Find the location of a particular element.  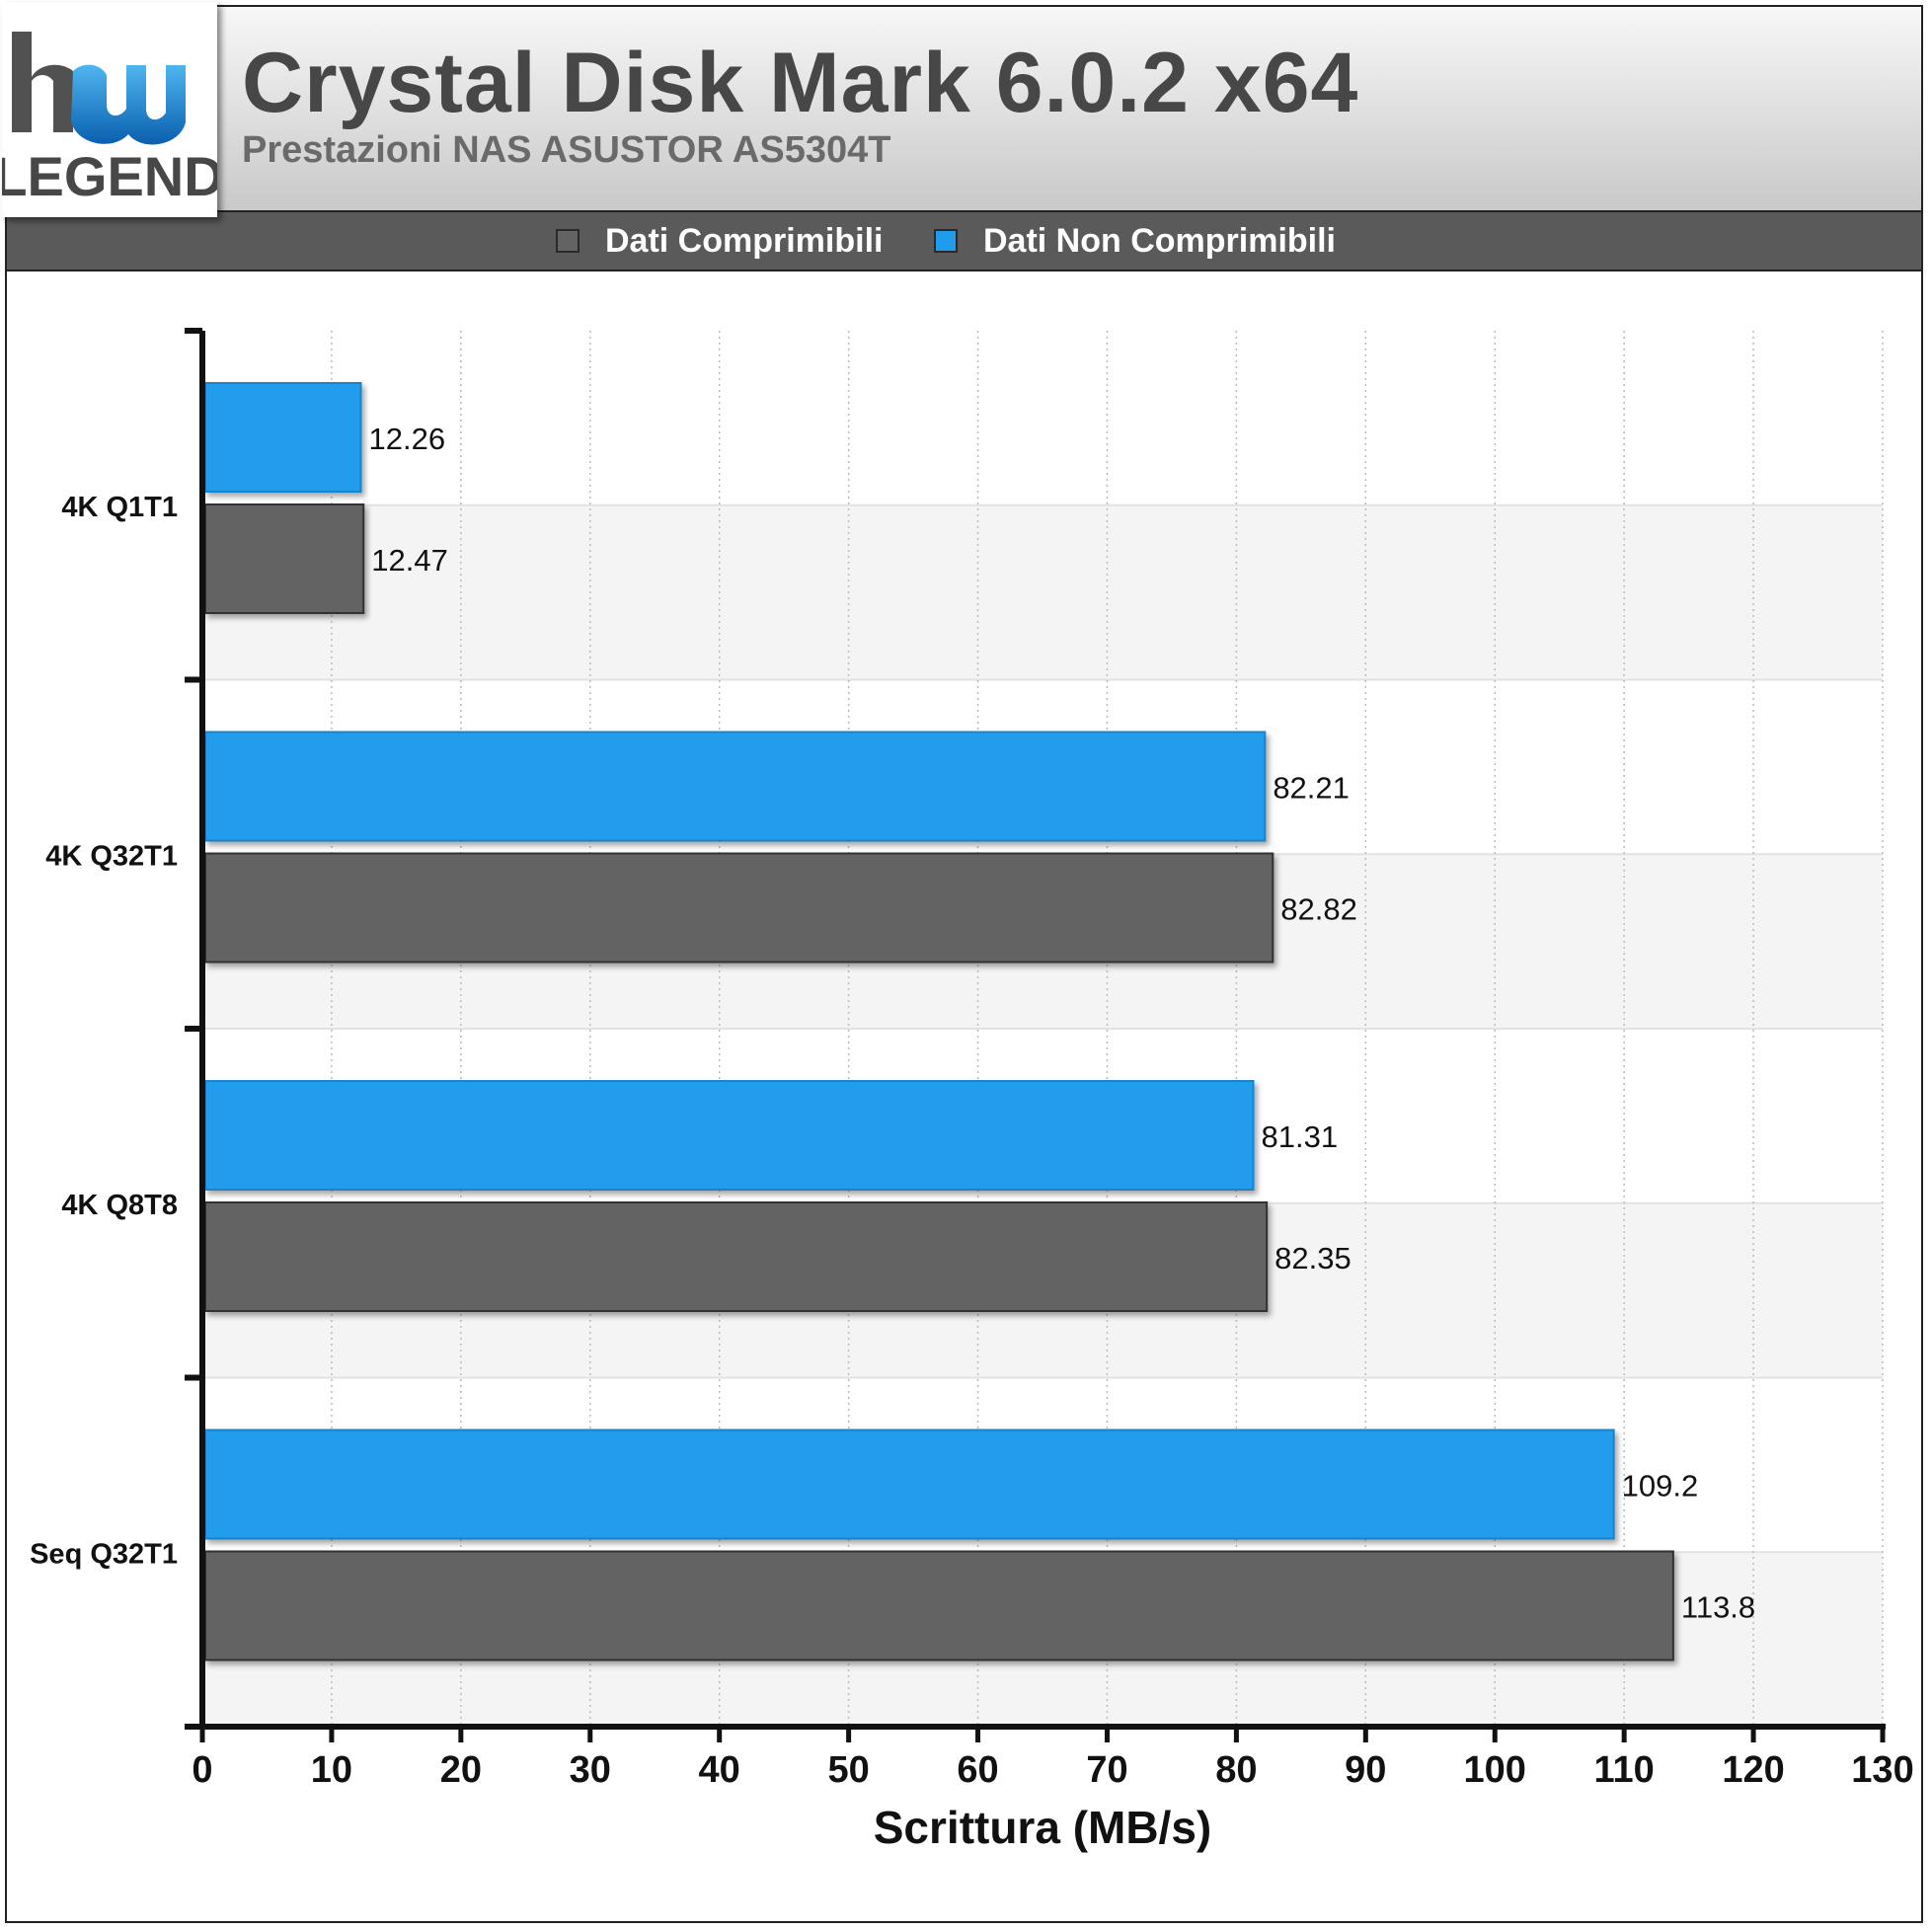

data-label-non-compressible: 82.21 is located at coordinates (1311, 789).